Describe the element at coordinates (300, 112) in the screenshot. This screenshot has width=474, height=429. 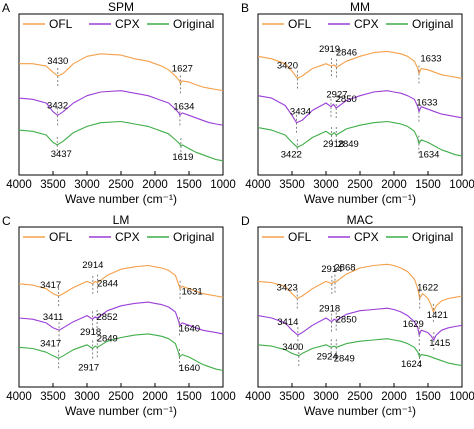
I see `peak-label: 3434` at that location.